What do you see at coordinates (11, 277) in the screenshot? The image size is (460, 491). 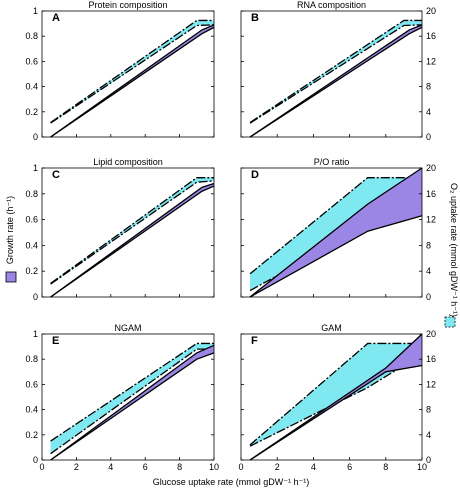 I see `growth-legend-swatch` at bounding box center [11, 277].